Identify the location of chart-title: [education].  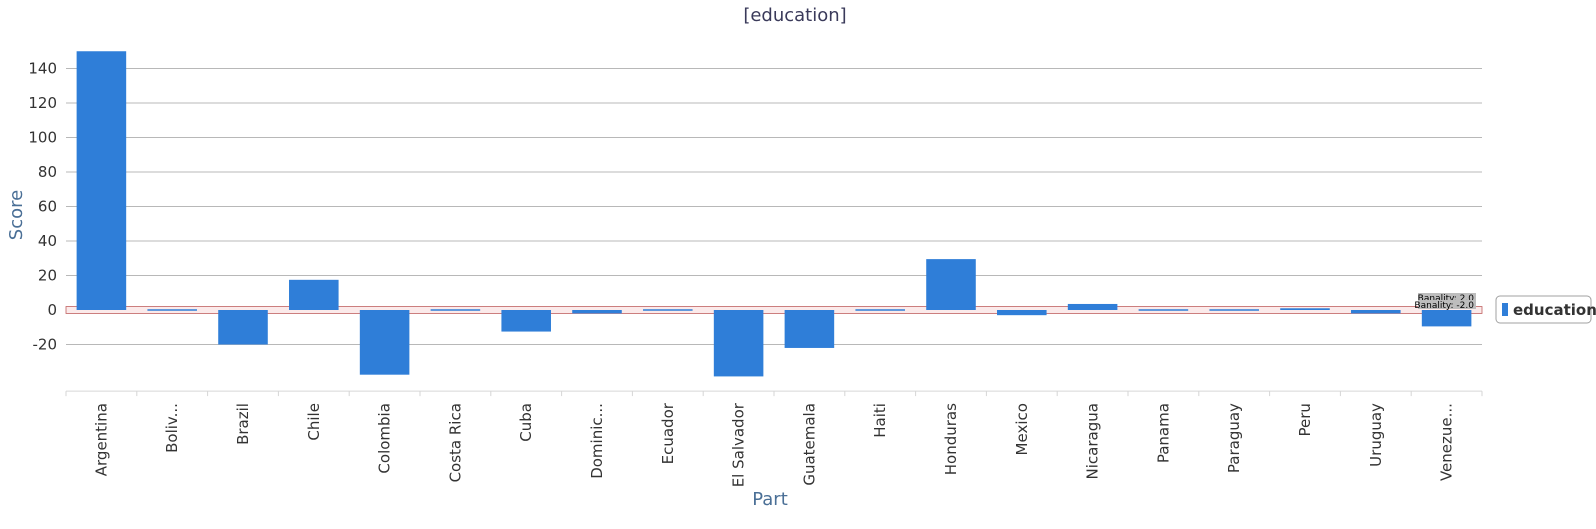
(794, 15).